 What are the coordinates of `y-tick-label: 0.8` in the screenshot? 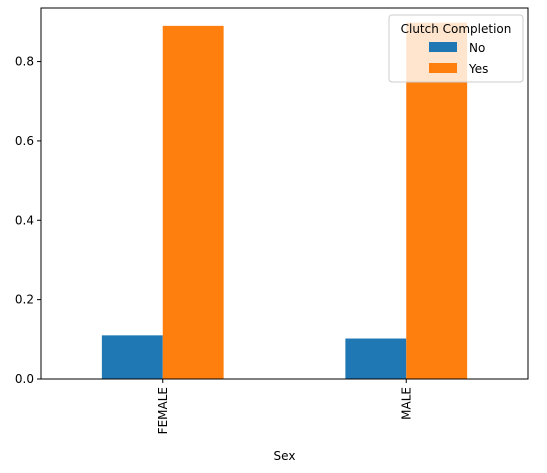 It's located at (24, 62).